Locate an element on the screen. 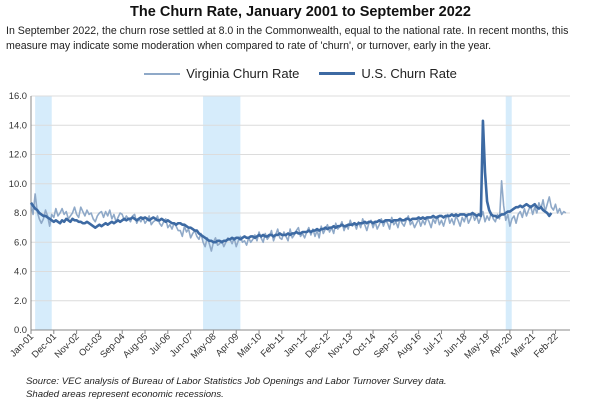  legend: Virginia Churn Rate U.S. Churn Rate is located at coordinates (300, 73).